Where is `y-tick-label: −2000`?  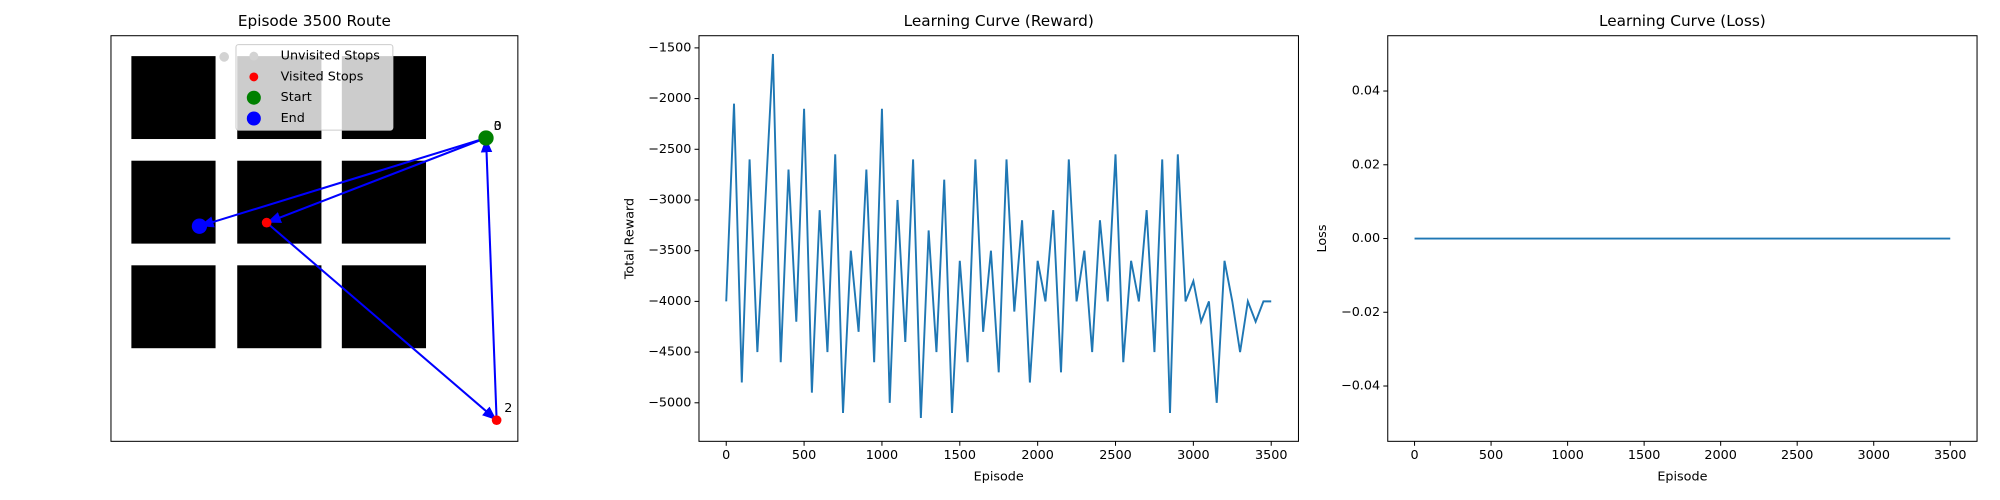 y-tick-label: −2000 is located at coordinates (669, 98).